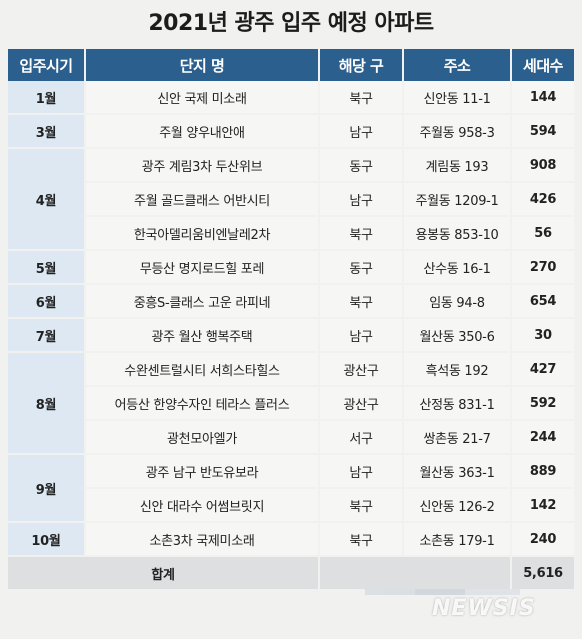 The height and width of the screenshot is (639, 582). I want to click on total-value: 5,616, so click(543, 573).